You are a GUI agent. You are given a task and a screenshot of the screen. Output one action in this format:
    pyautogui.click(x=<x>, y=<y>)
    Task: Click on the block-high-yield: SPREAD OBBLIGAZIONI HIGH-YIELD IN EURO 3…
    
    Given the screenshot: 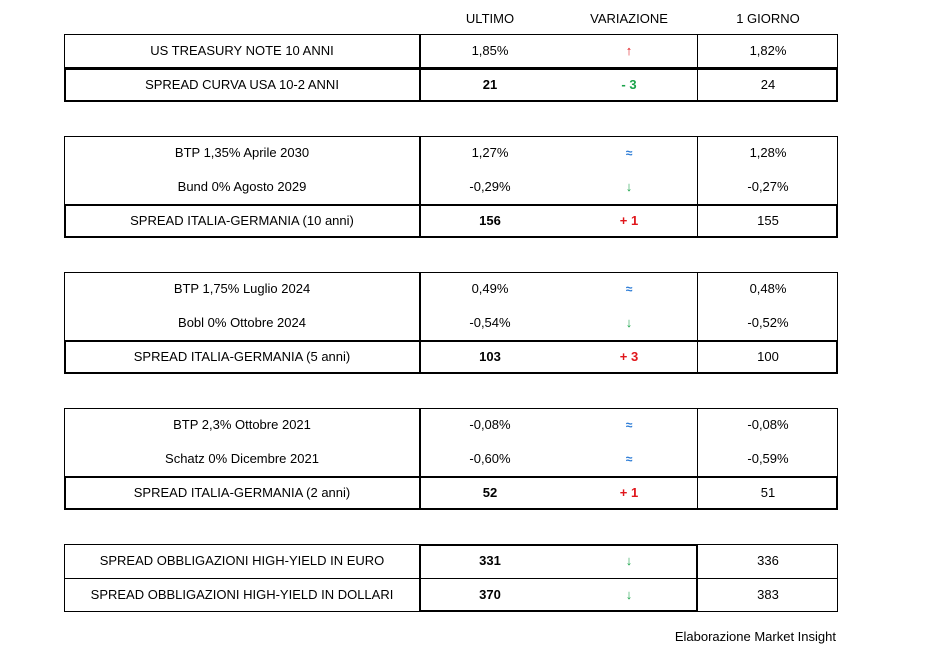 What is the action you would take?
    pyautogui.click(x=451, y=578)
    